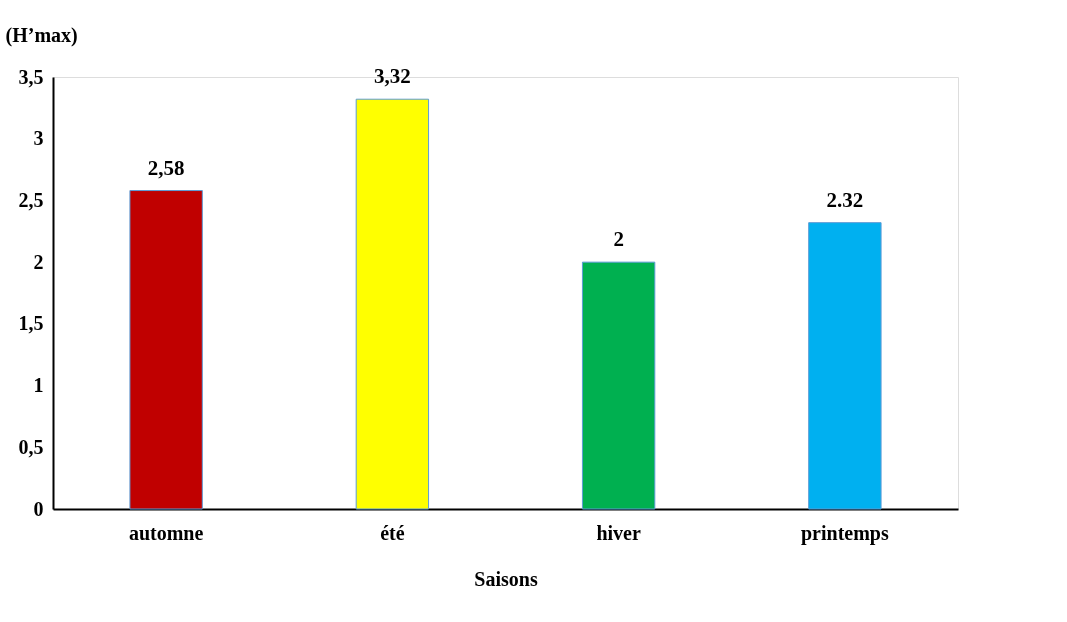 This screenshot has height=622, width=1067. What do you see at coordinates (31, 446) in the screenshot?
I see `y-tick-label: 0,5` at bounding box center [31, 446].